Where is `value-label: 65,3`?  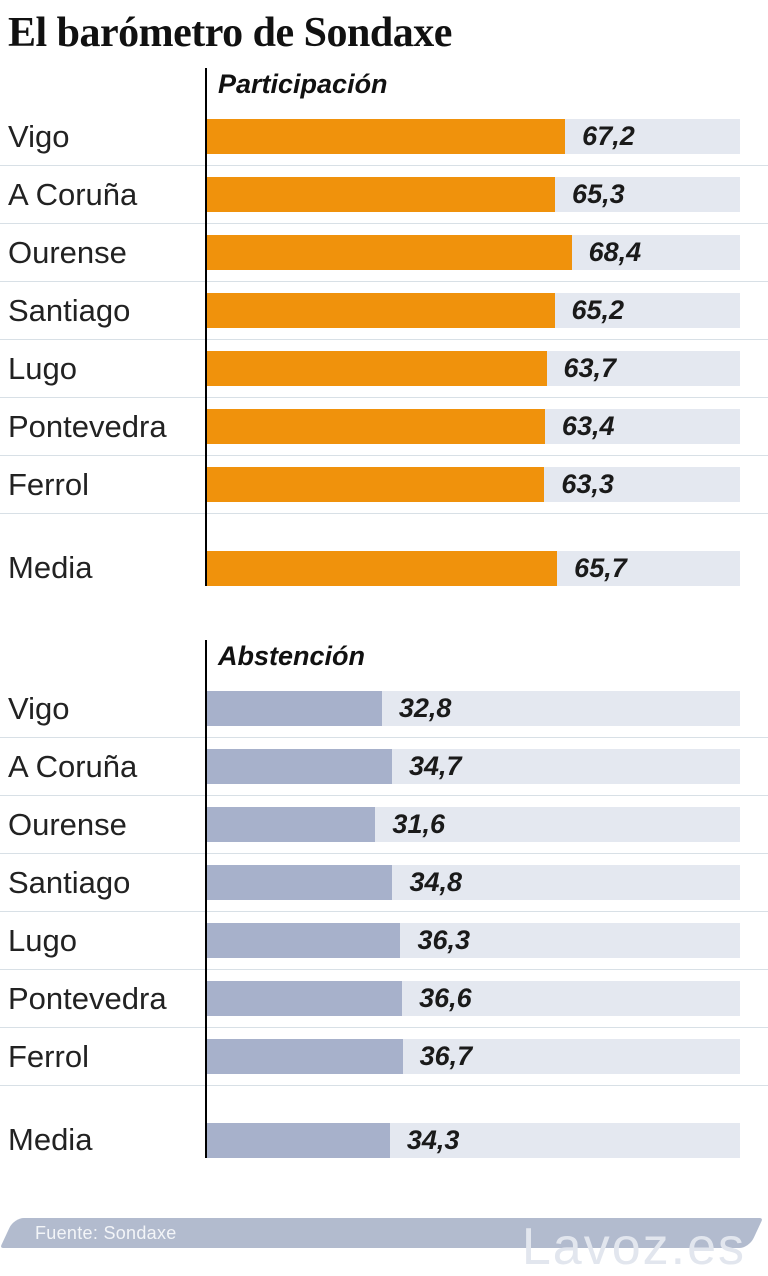
value-label: 65,3 is located at coordinates (598, 194).